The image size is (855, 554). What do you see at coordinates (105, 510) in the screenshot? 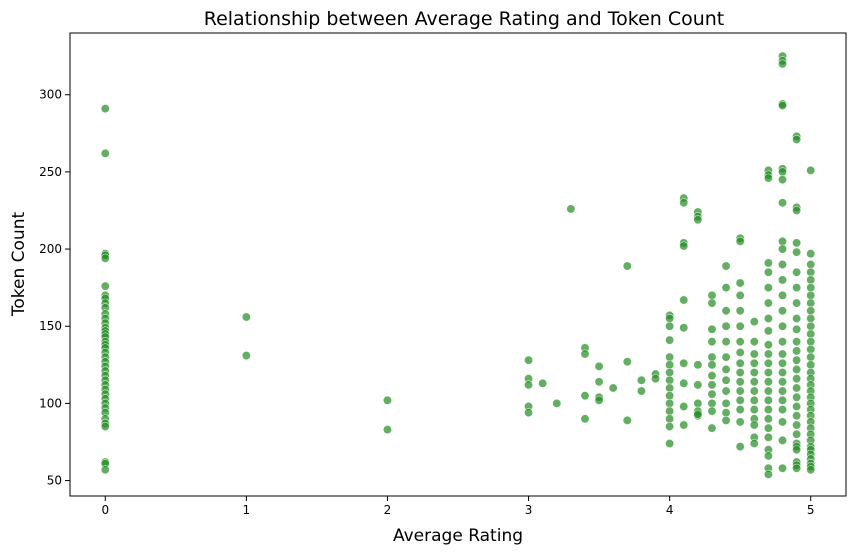
I see `x-tick-label: 0` at bounding box center [105, 510].